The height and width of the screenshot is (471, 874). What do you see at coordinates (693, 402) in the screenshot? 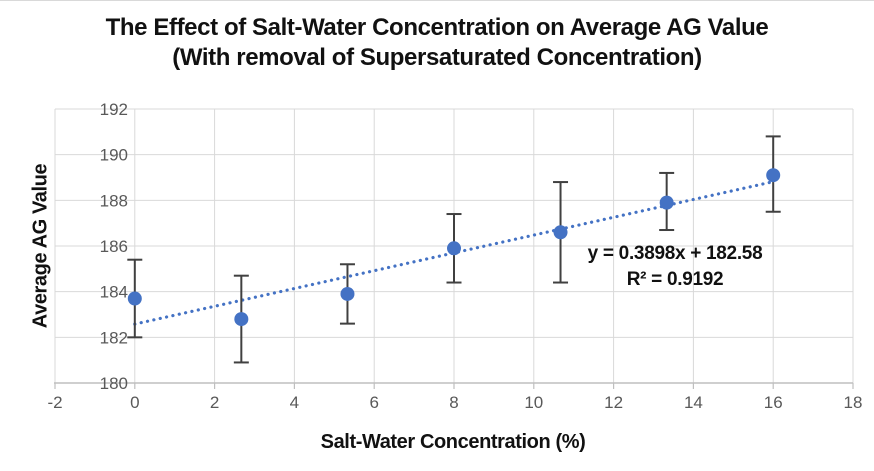
I see `x-tick-label: 14` at bounding box center [693, 402].